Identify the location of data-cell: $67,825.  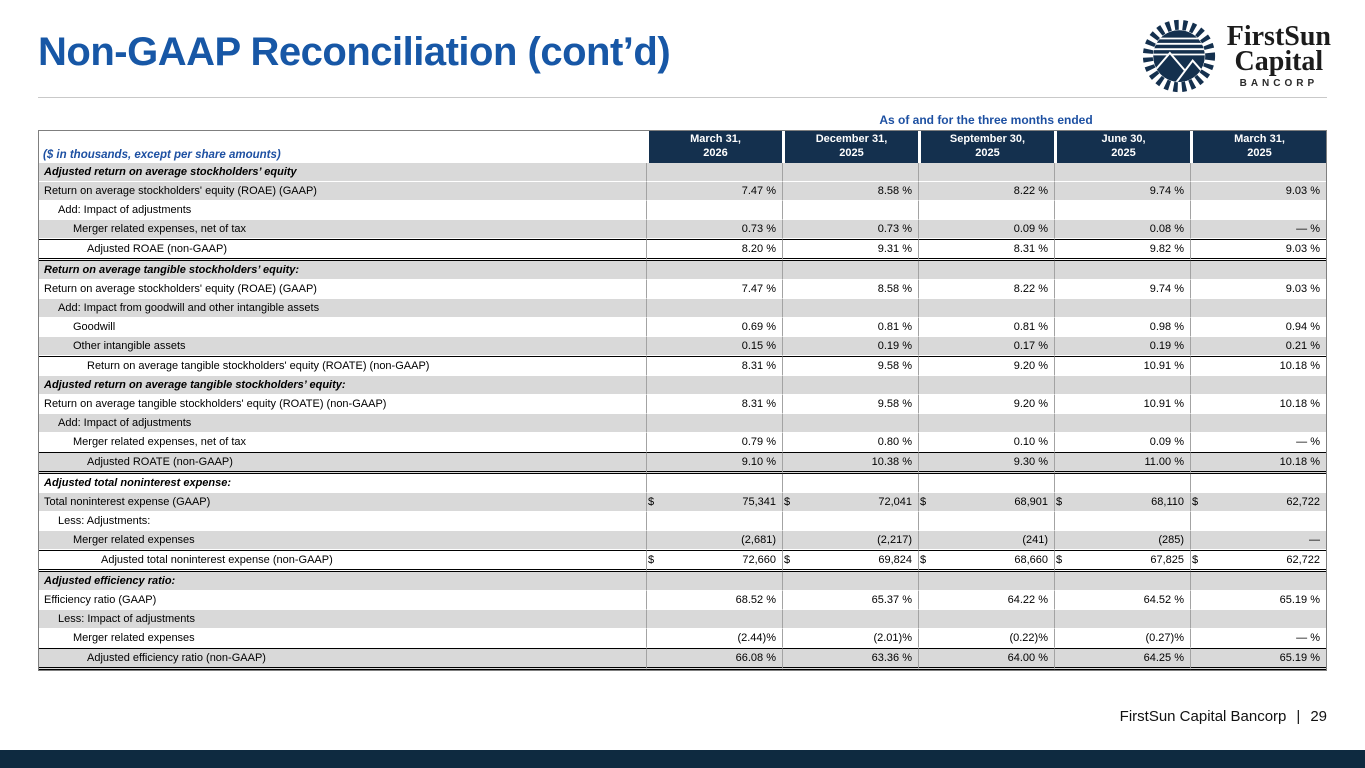
(1122, 561).